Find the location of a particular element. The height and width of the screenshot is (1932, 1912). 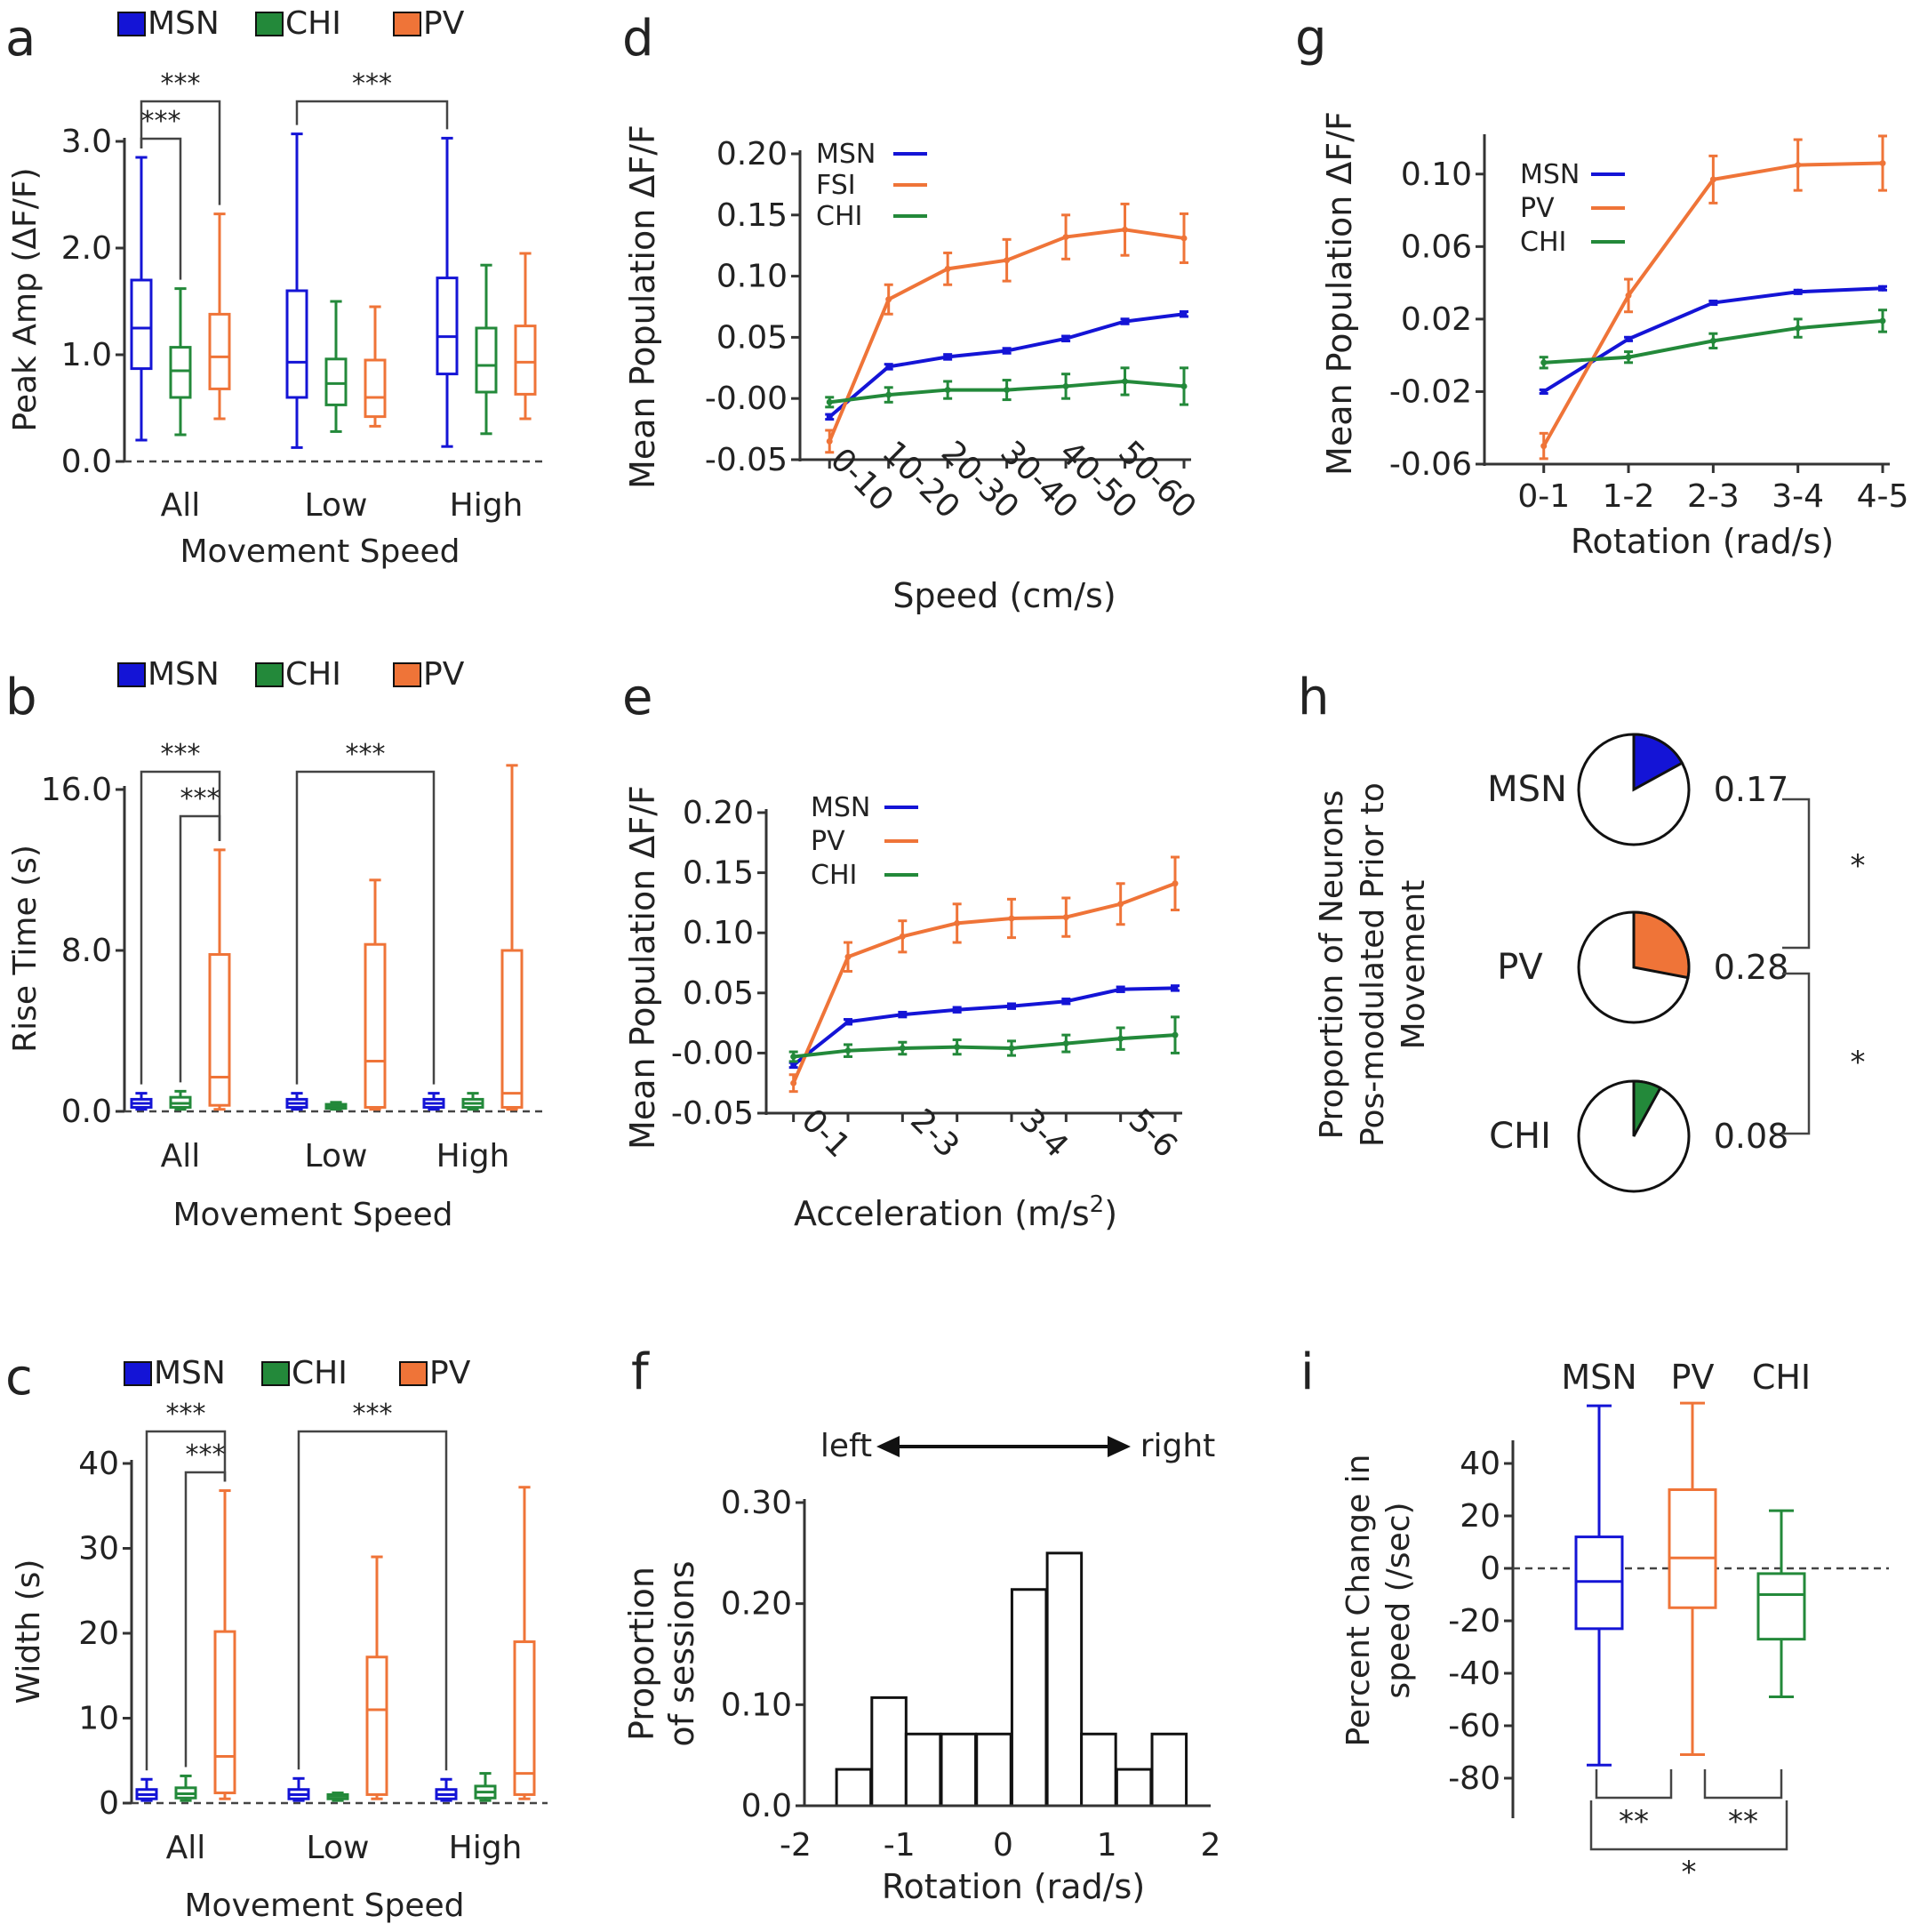

pie-value-msn: 0.17 is located at coordinates (1751, 790).